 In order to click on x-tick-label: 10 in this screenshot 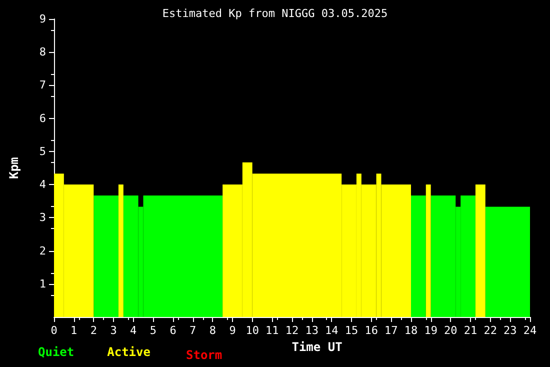, I will do `click(252, 330)`.